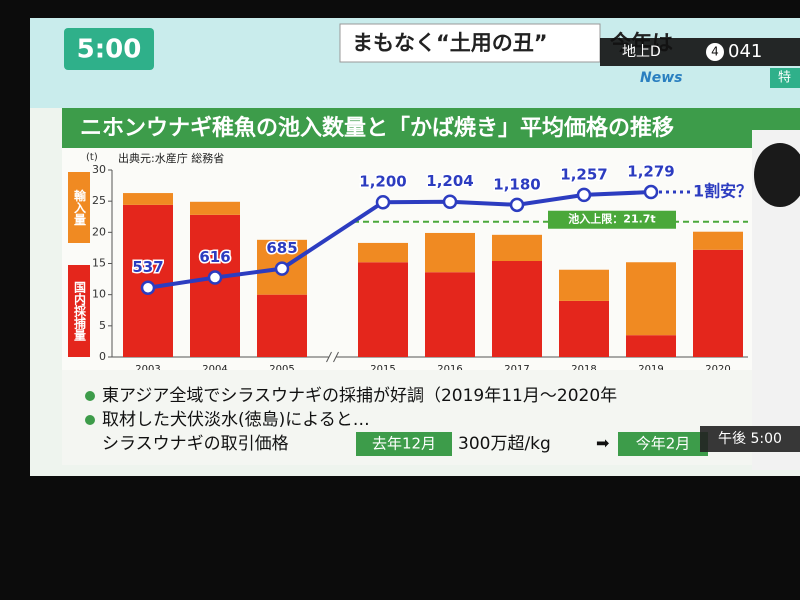 The image size is (800, 600). Describe the element at coordinates (99, 263) in the screenshot. I see `y-tick-label: 15` at that location.